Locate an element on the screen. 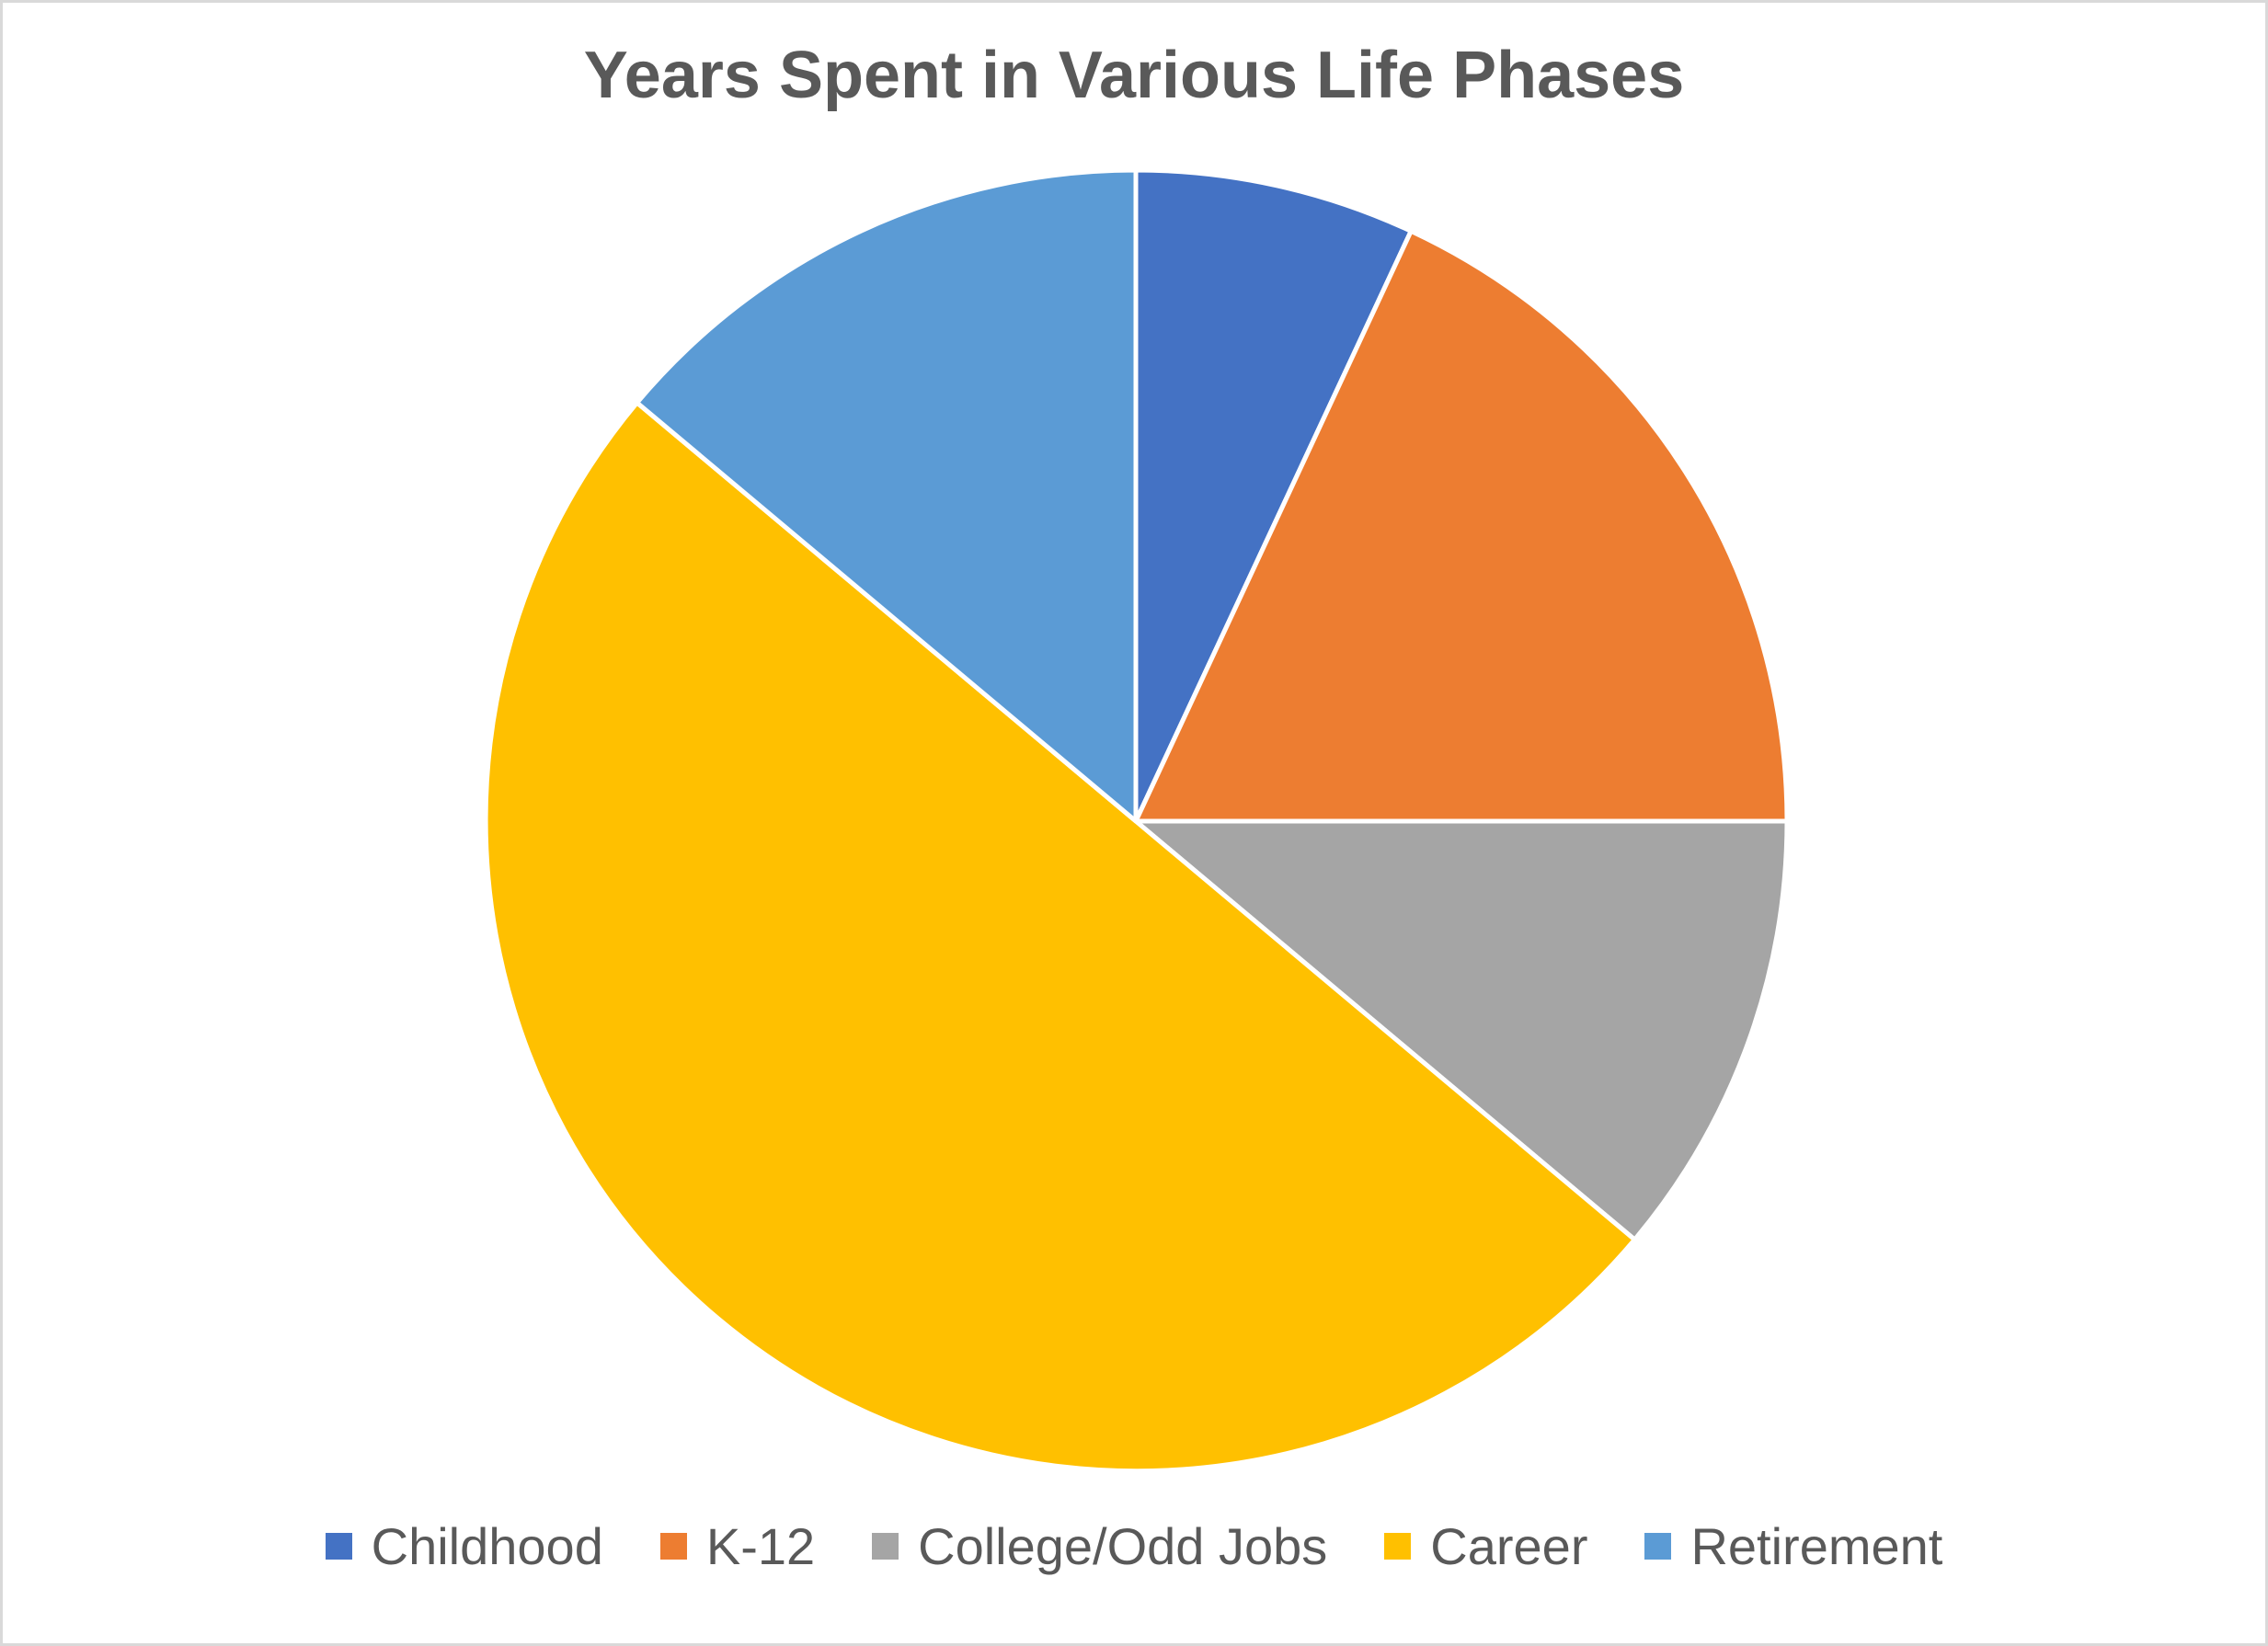 Image resolution: width=2268 pixels, height=1646 pixels. legend-label: College/Odd Jobs is located at coordinates (1123, 1546).